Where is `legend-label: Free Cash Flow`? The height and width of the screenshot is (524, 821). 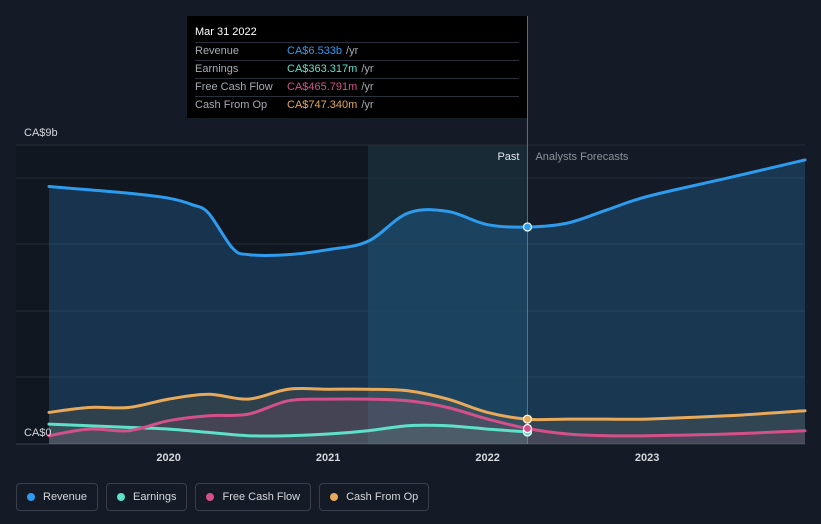 legend-label: Free Cash Flow is located at coordinates (261, 497).